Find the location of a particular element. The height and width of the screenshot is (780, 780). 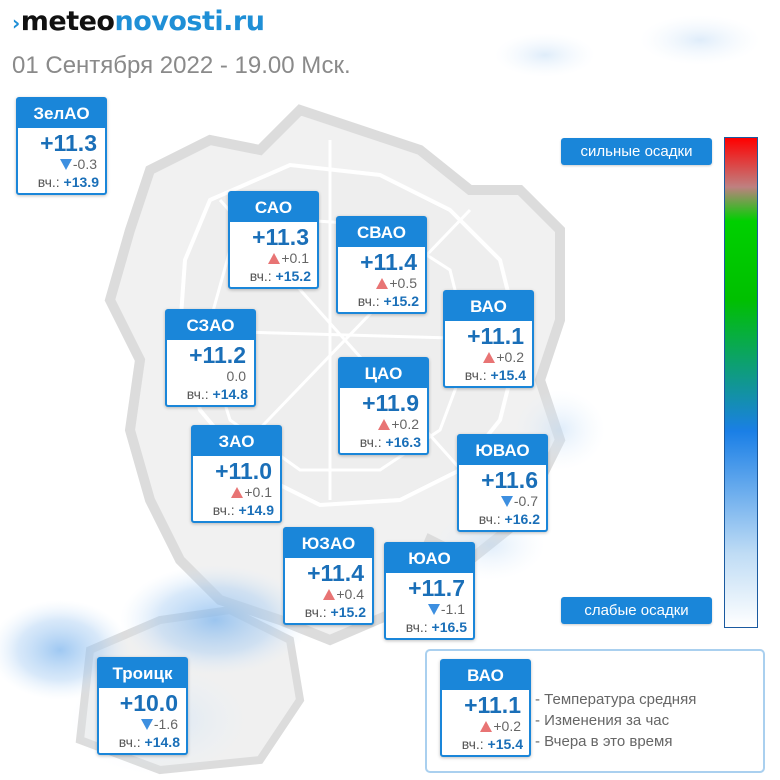

district-card: ВАО +11.1 +0.2 вч.: +15.4 is located at coordinates (488, 339).